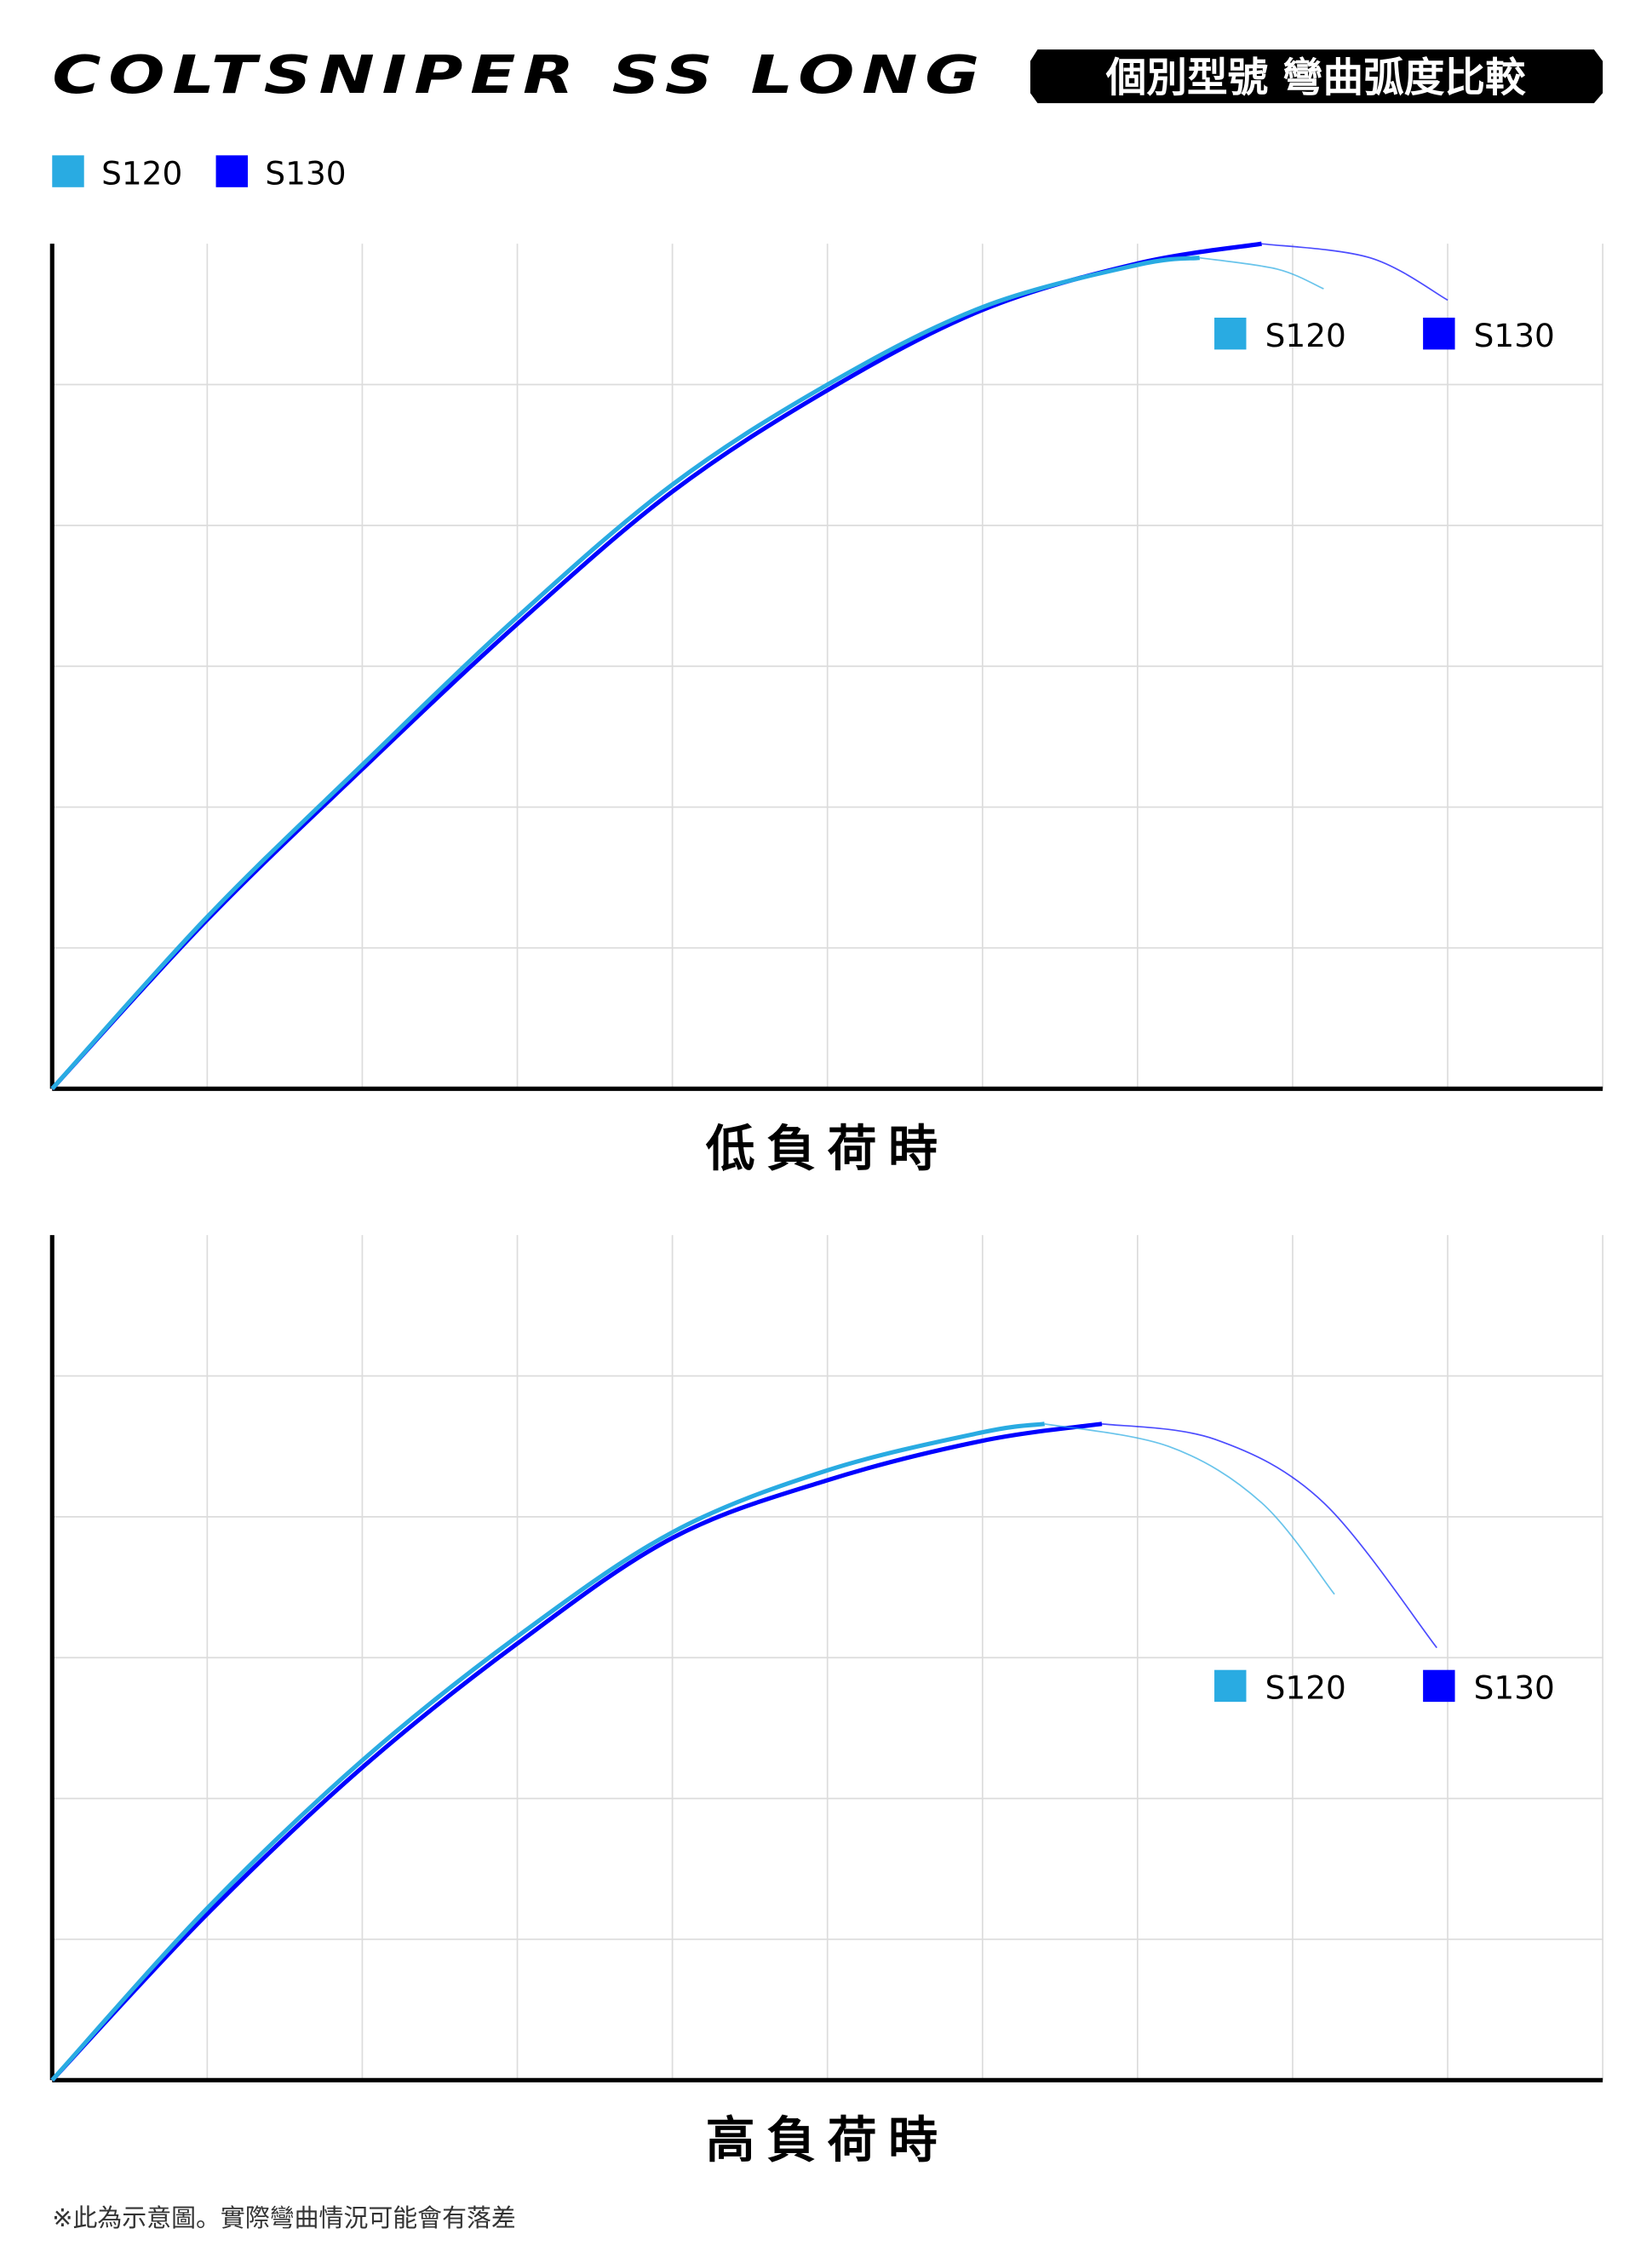 The width and height of the screenshot is (1652, 2263). What do you see at coordinates (284, 2217) in the screenshot?
I see `footnote: ※此為示意圖。實際彎曲情況可能會有落差` at bounding box center [284, 2217].